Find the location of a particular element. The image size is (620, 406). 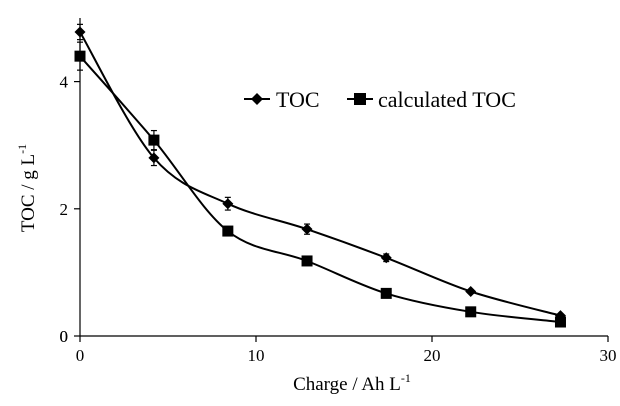

legend-item-calculated-toc: calculated TOC is located at coordinates (431, 99).